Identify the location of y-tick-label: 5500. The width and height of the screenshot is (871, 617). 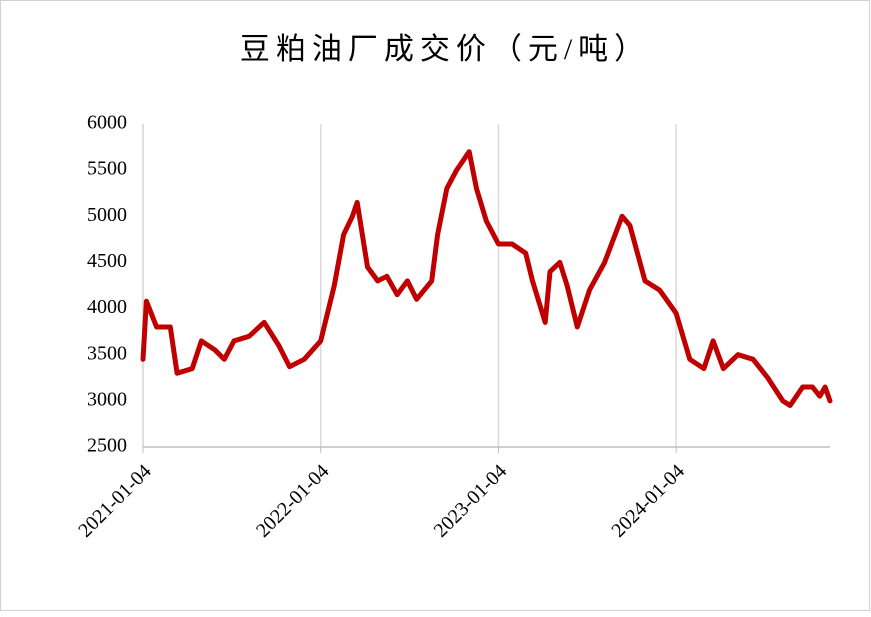
(107, 169).